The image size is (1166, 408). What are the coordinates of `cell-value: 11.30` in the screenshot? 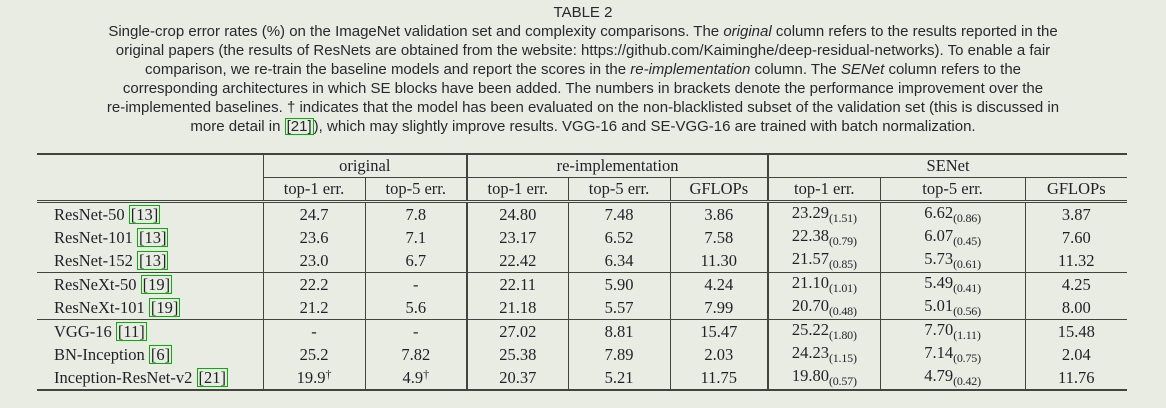 It's located at (719, 260).